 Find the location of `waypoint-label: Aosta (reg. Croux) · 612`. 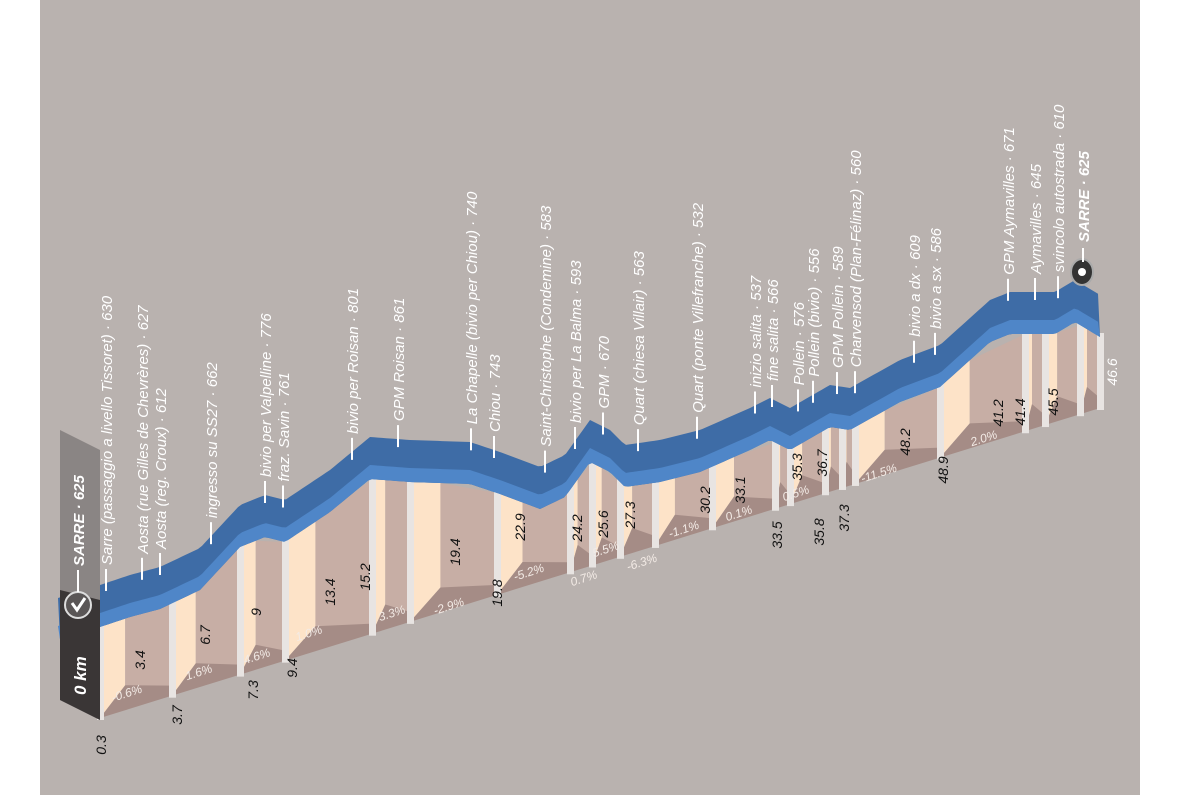

waypoint-label: Aosta (reg. Croux) · 612 is located at coordinates (161, 468).